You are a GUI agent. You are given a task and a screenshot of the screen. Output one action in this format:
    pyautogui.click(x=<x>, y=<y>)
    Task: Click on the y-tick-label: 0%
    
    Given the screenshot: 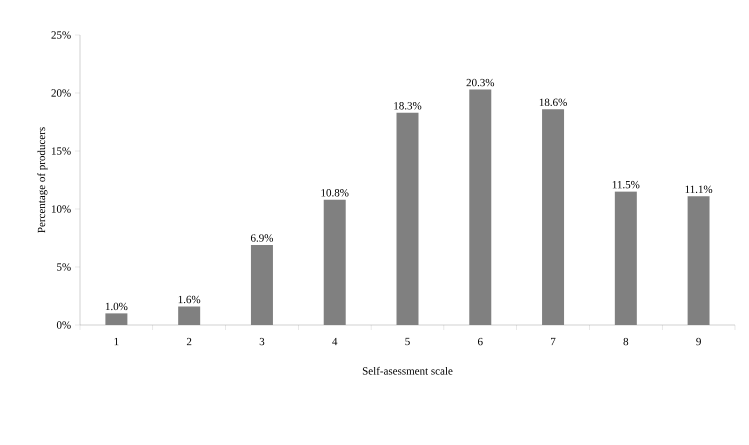 What is the action you would take?
    pyautogui.click(x=63, y=325)
    